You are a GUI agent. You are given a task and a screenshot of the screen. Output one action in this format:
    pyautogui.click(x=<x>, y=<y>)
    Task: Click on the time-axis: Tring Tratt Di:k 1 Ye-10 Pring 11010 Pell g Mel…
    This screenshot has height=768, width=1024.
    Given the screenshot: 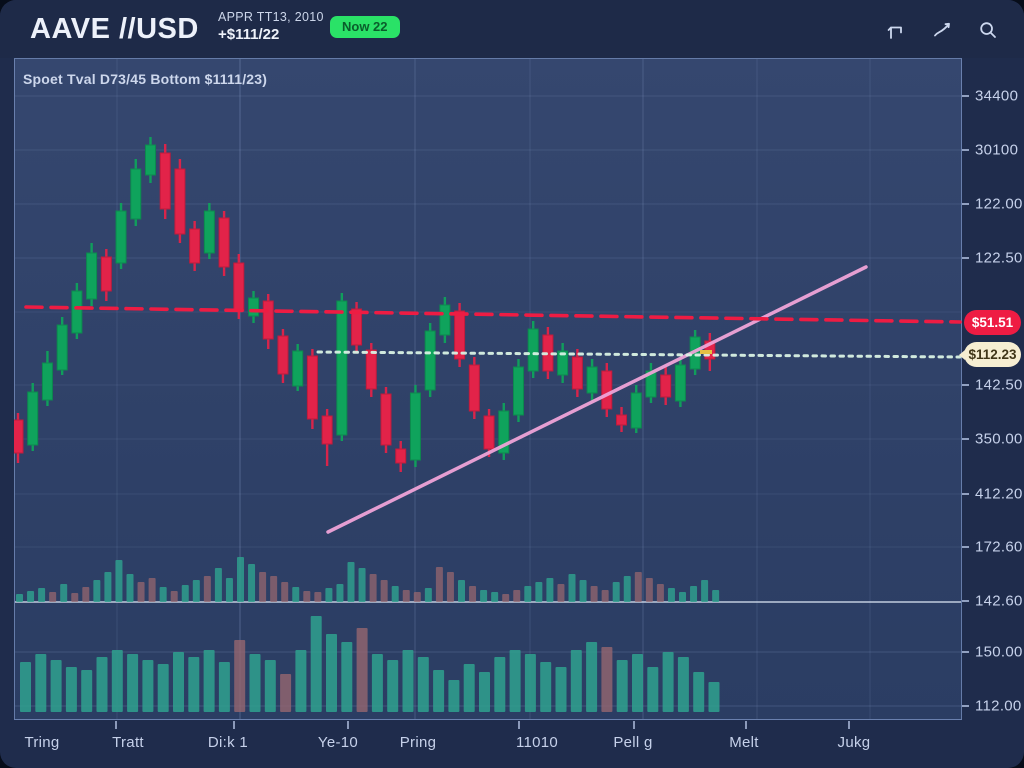 What is the action you would take?
    pyautogui.click(x=512, y=744)
    